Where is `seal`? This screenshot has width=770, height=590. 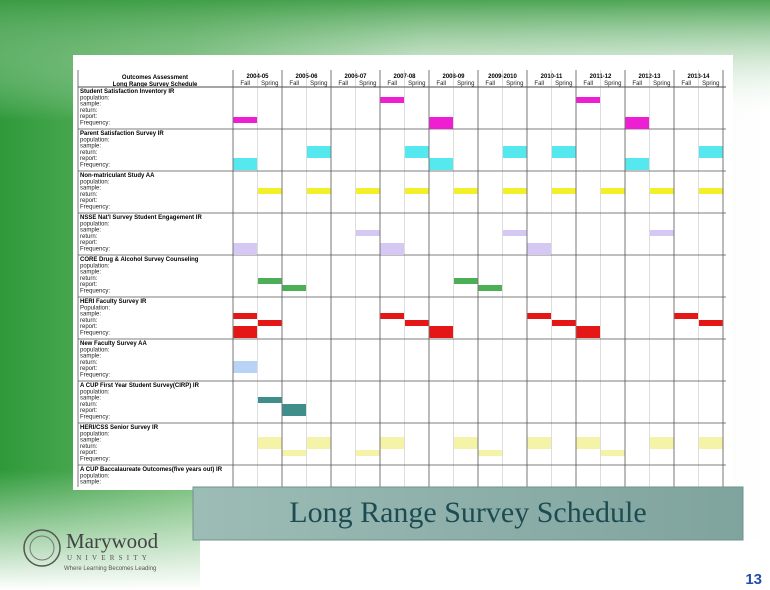
seal is located at coordinates (42, 548).